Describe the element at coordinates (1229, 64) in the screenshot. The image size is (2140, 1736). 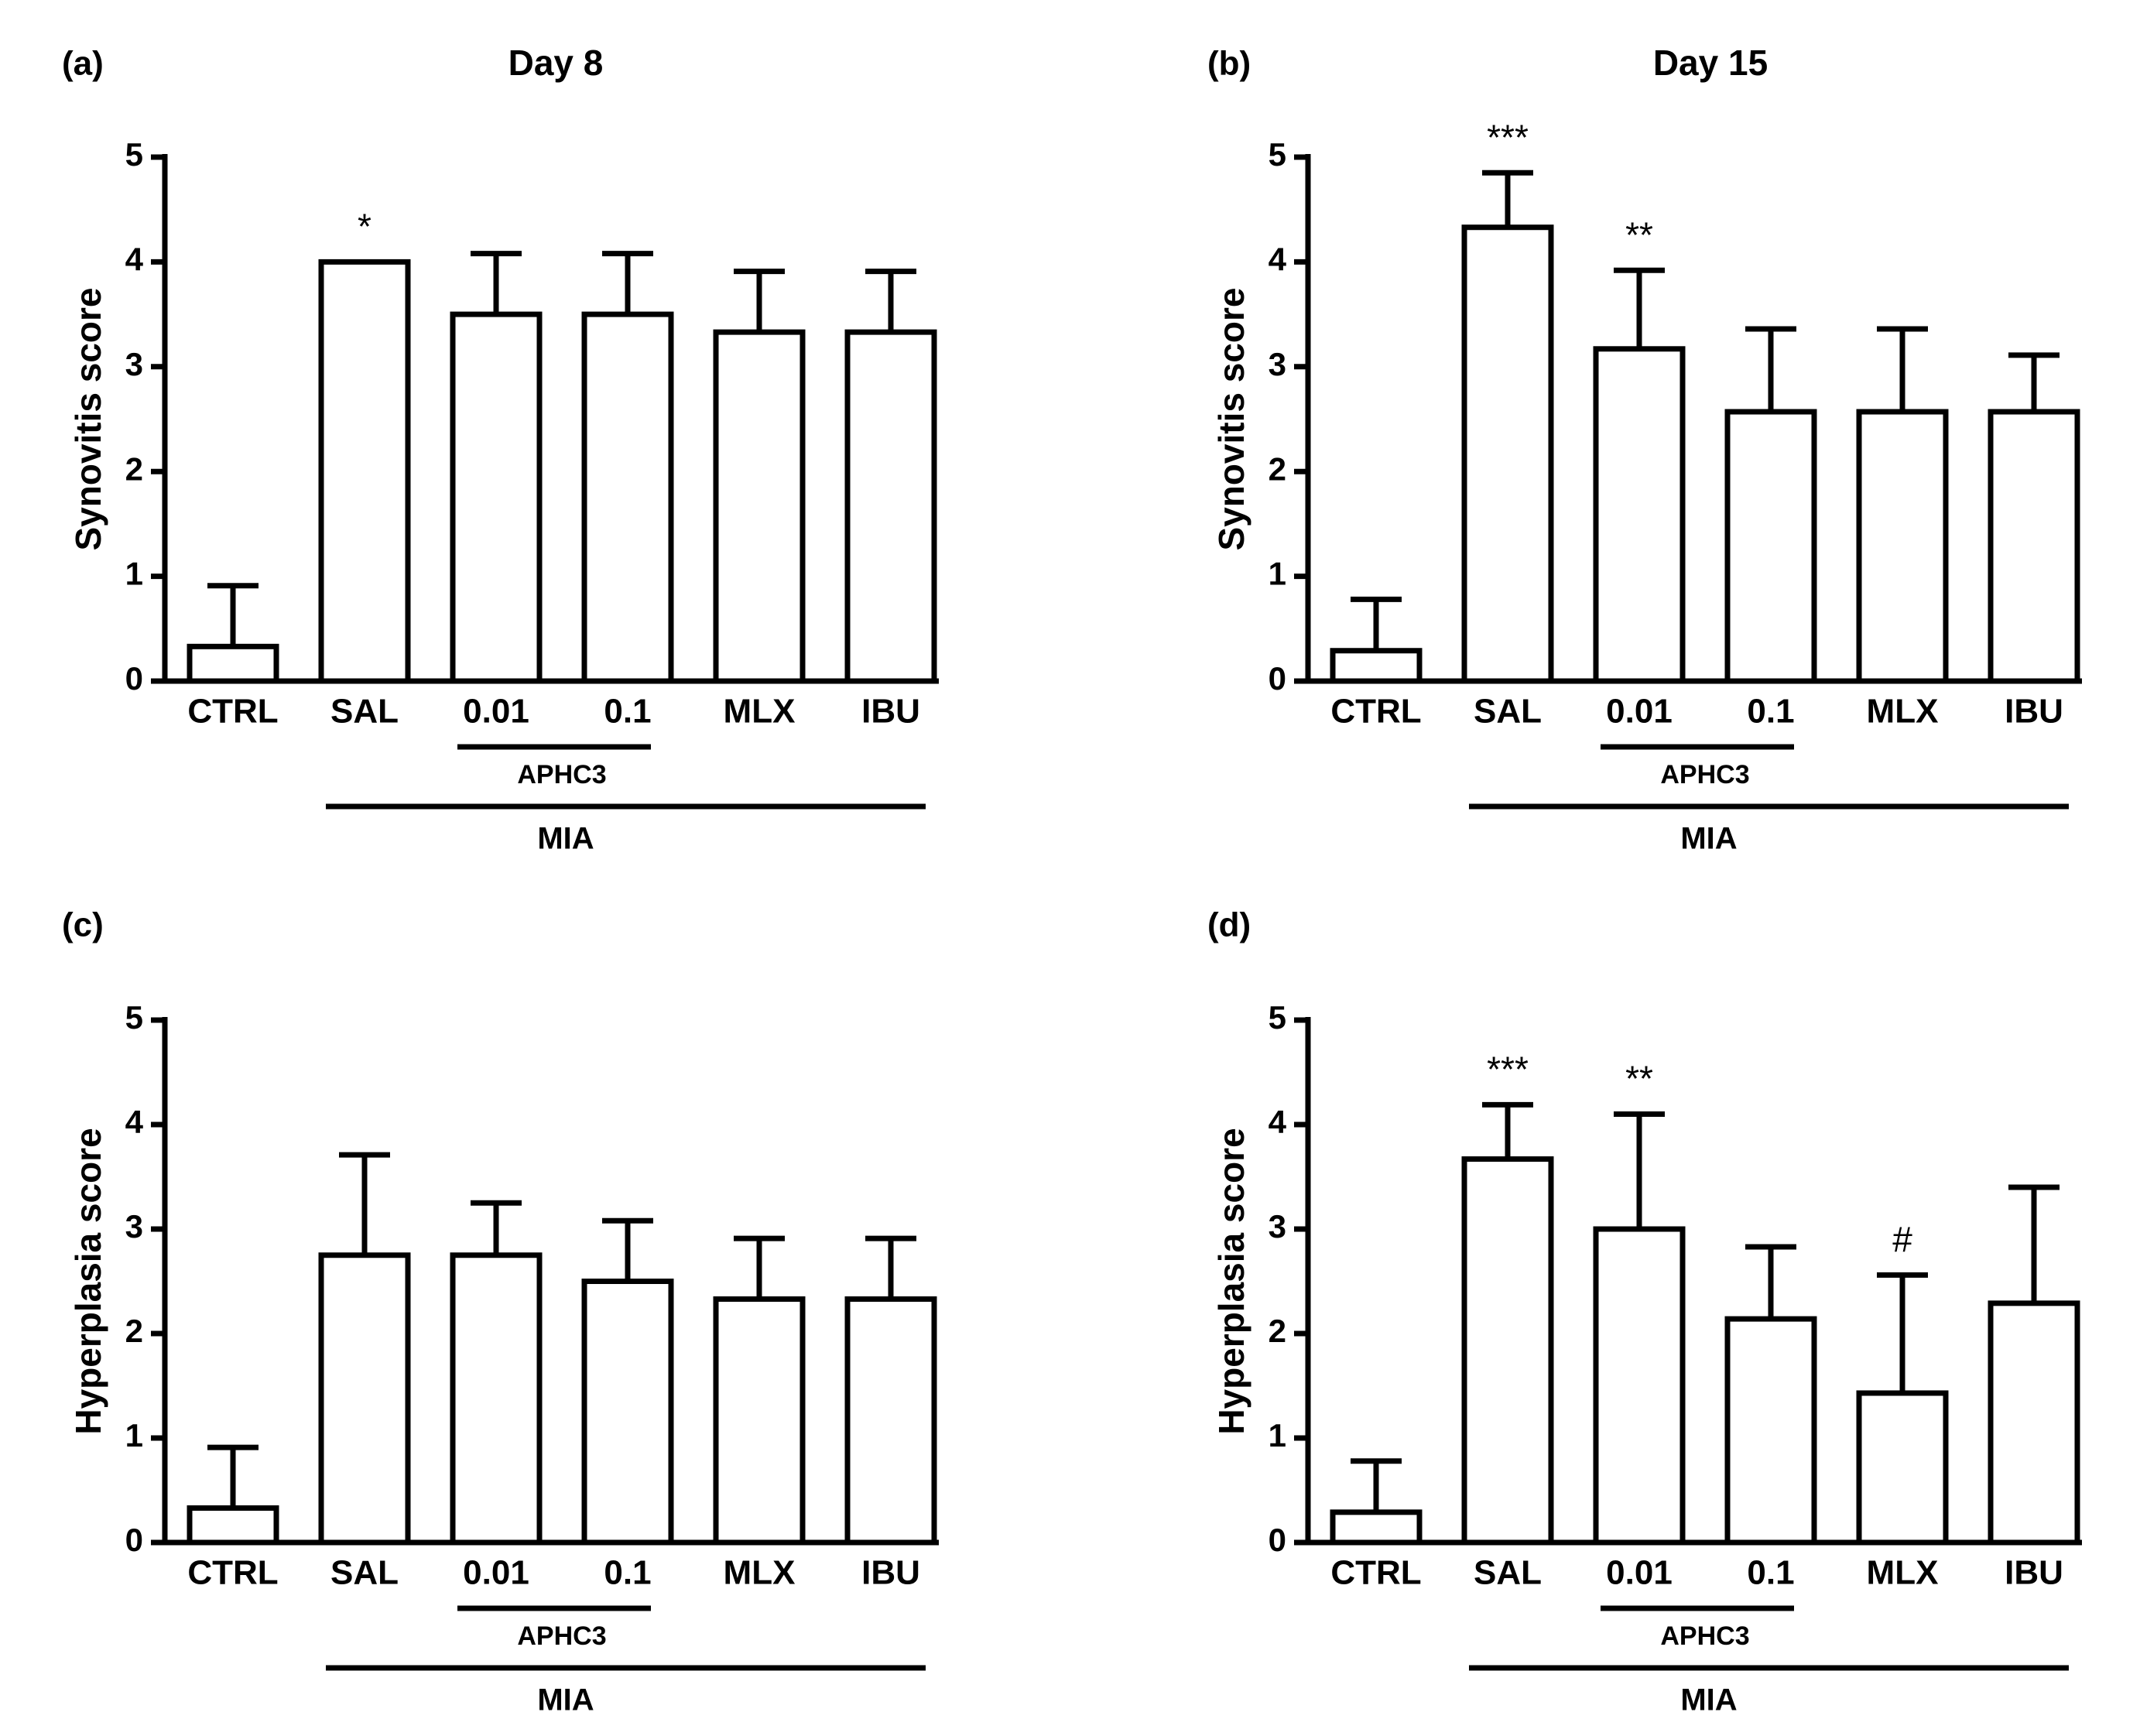
I see `panel-label: (b)` at that location.